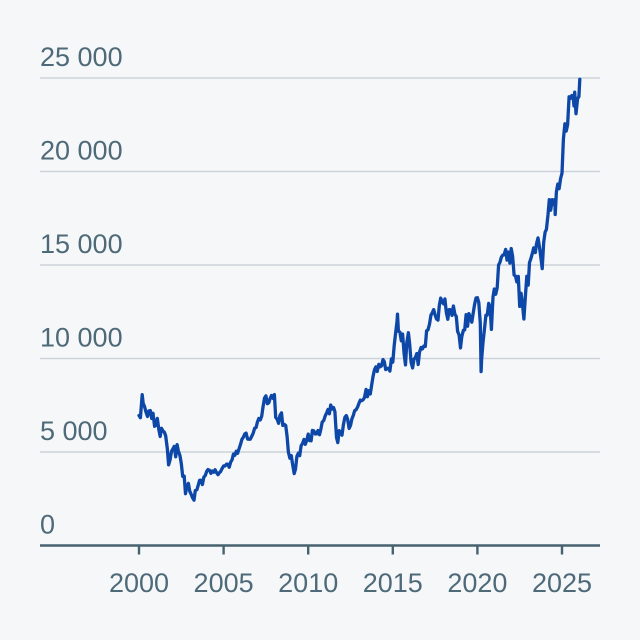 The height and width of the screenshot is (640, 640). I want to click on y-axis-label: 5 000, so click(74, 431).